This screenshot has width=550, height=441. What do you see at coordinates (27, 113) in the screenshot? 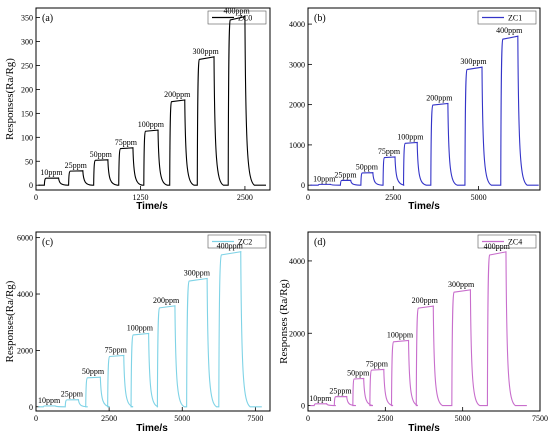
I see `y-tick-label: 150` at bounding box center [27, 113].